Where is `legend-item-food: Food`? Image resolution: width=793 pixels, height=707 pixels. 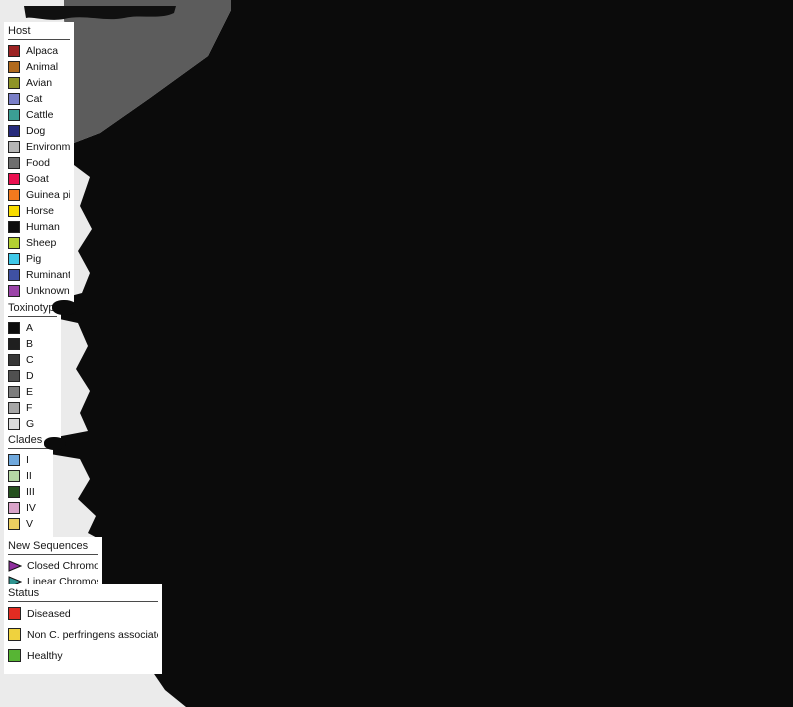
legend-item-food: Food is located at coordinates (39, 163).